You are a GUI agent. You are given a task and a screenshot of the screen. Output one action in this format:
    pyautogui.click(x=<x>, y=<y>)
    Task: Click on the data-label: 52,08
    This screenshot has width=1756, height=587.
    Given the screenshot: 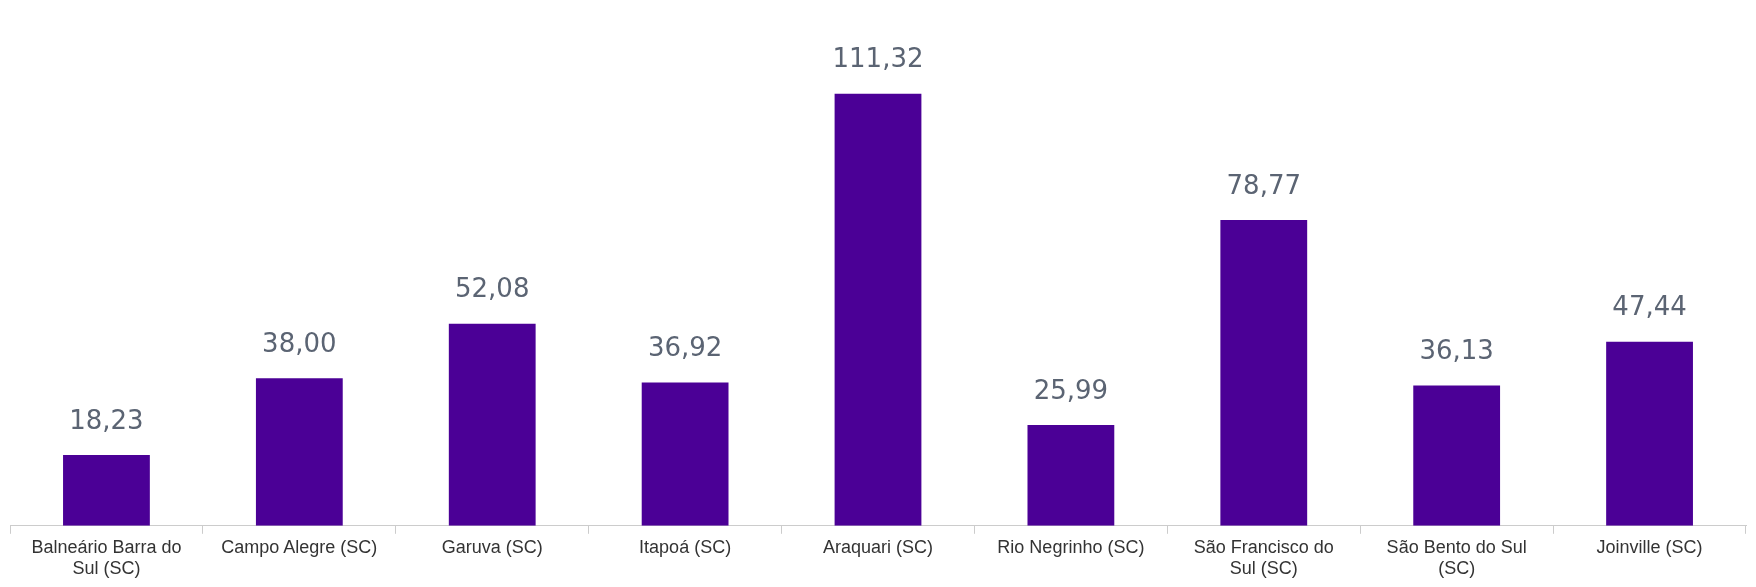 What is the action you would take?
    pyautogui.click(x=492, y=288)
    